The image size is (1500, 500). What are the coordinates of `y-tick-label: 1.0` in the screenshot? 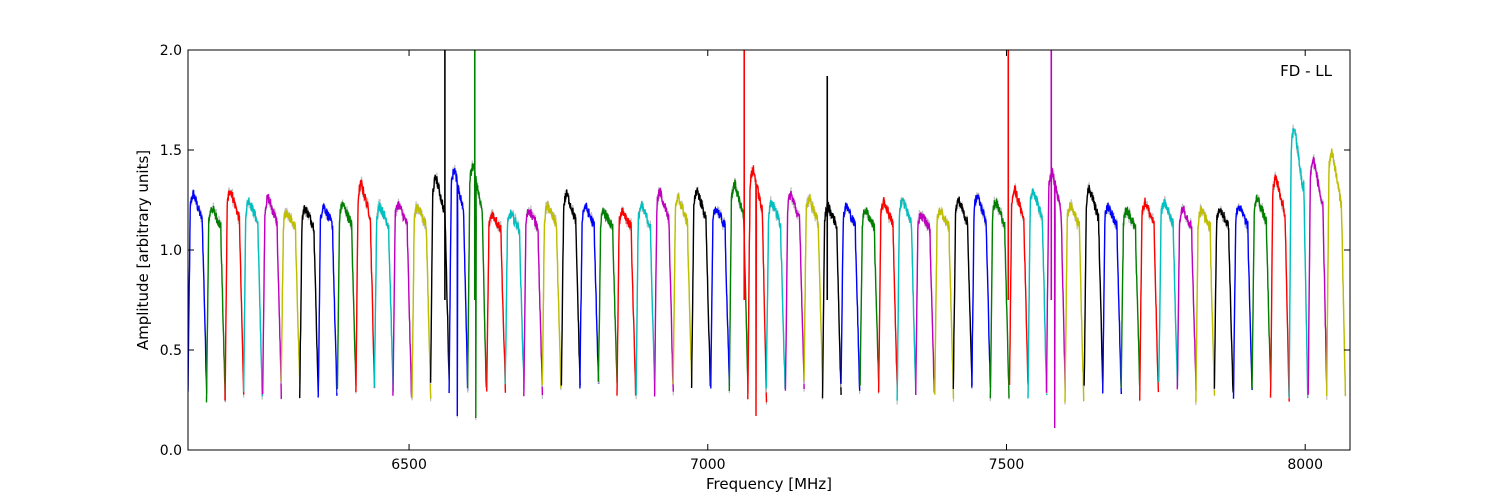 It's located at (171, 251).